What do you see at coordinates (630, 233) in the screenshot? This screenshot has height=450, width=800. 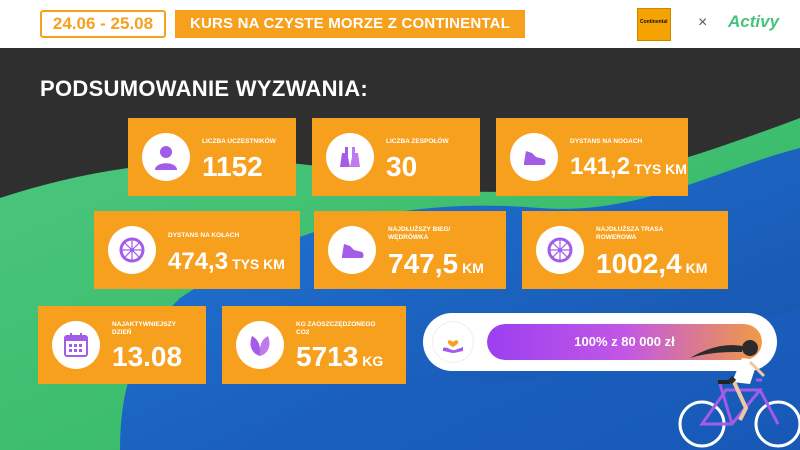 I see `longest-ride-label: NAJDŁUŻSZA TRASA ROWEROWA` at bounding box center [630, 233].